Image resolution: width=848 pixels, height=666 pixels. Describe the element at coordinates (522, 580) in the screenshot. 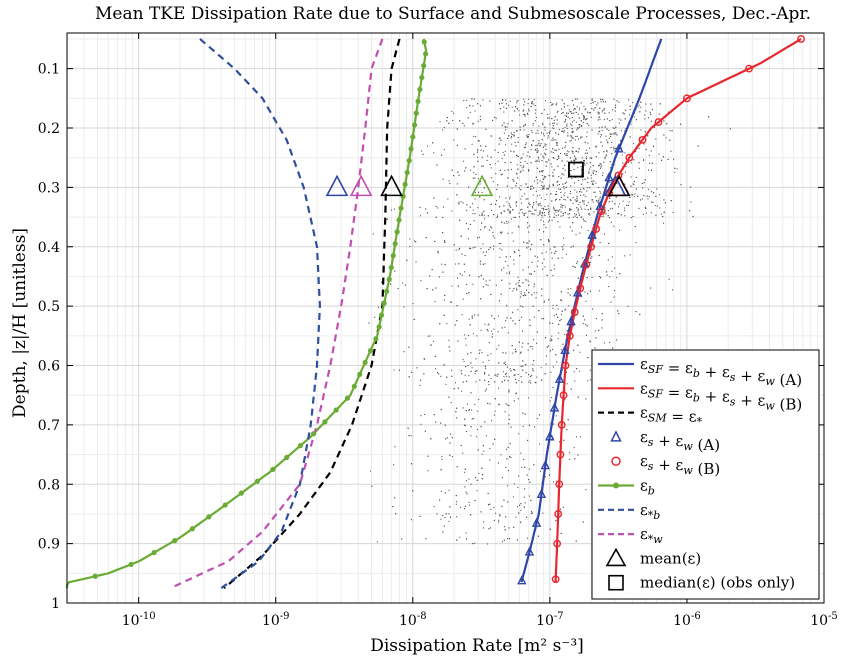

I see `eps-sw-a-marker` at that location.